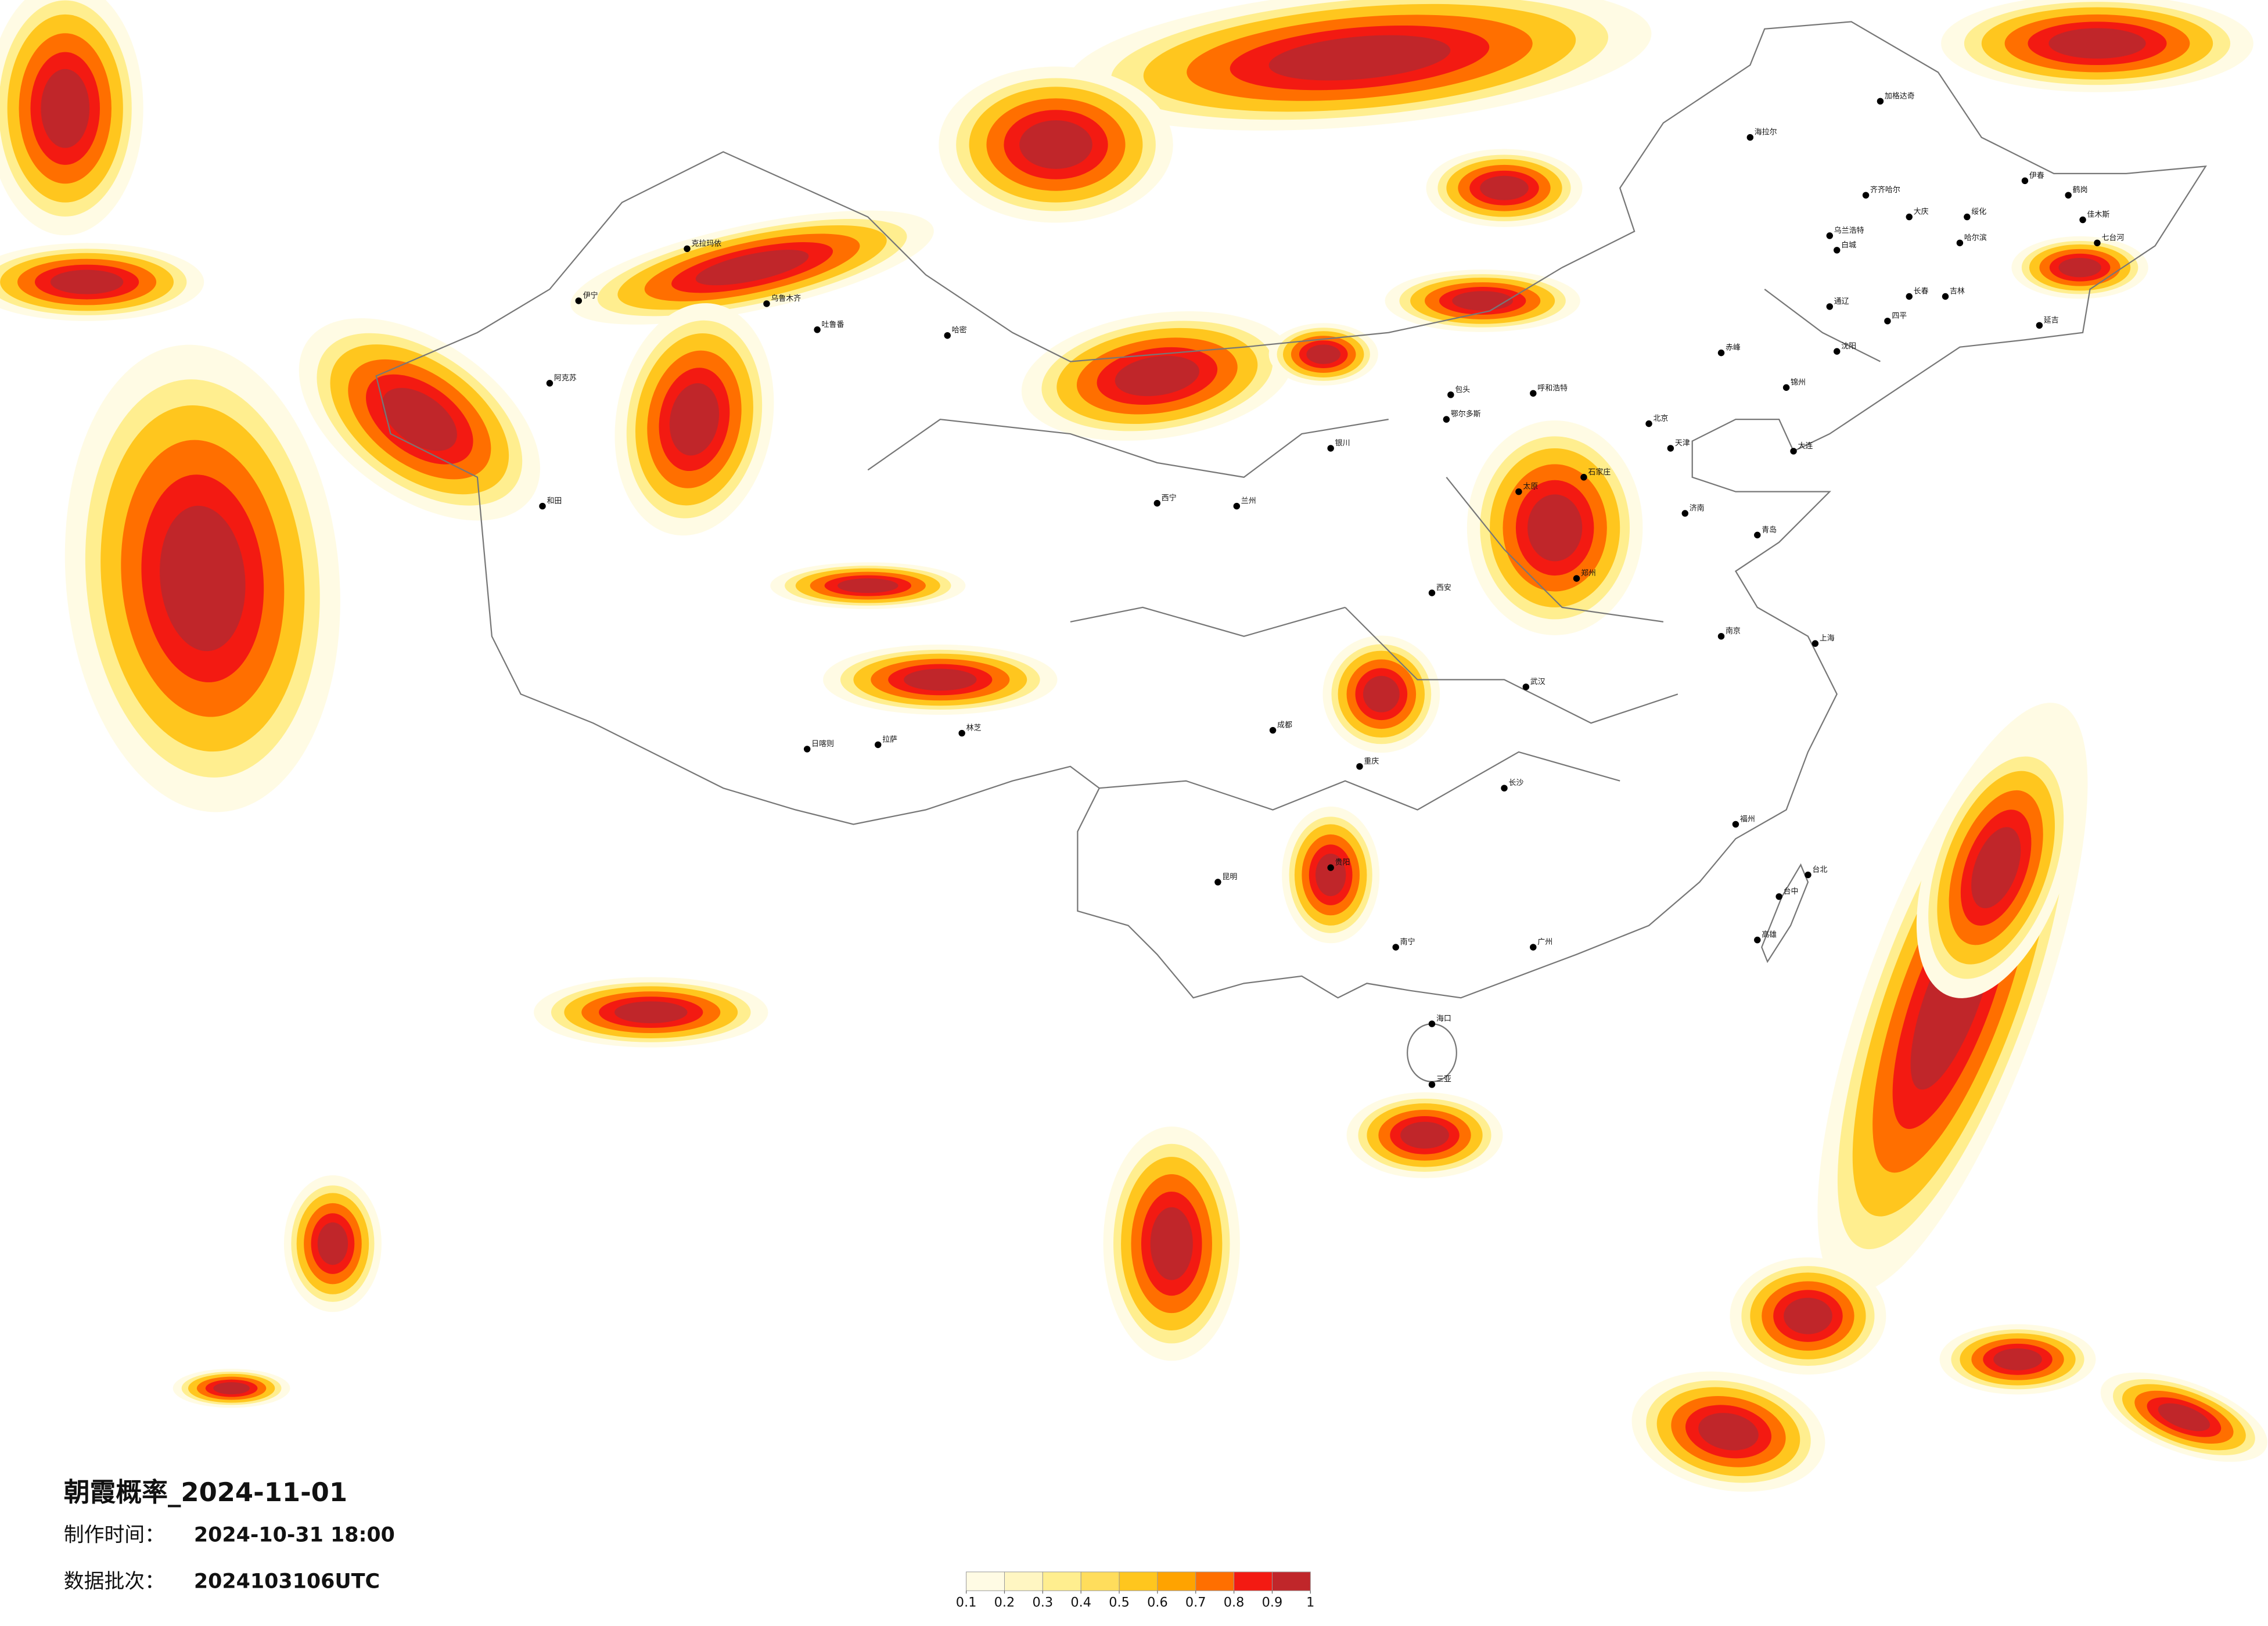  I want to click on city-label: 哈密, so click(959, 330).